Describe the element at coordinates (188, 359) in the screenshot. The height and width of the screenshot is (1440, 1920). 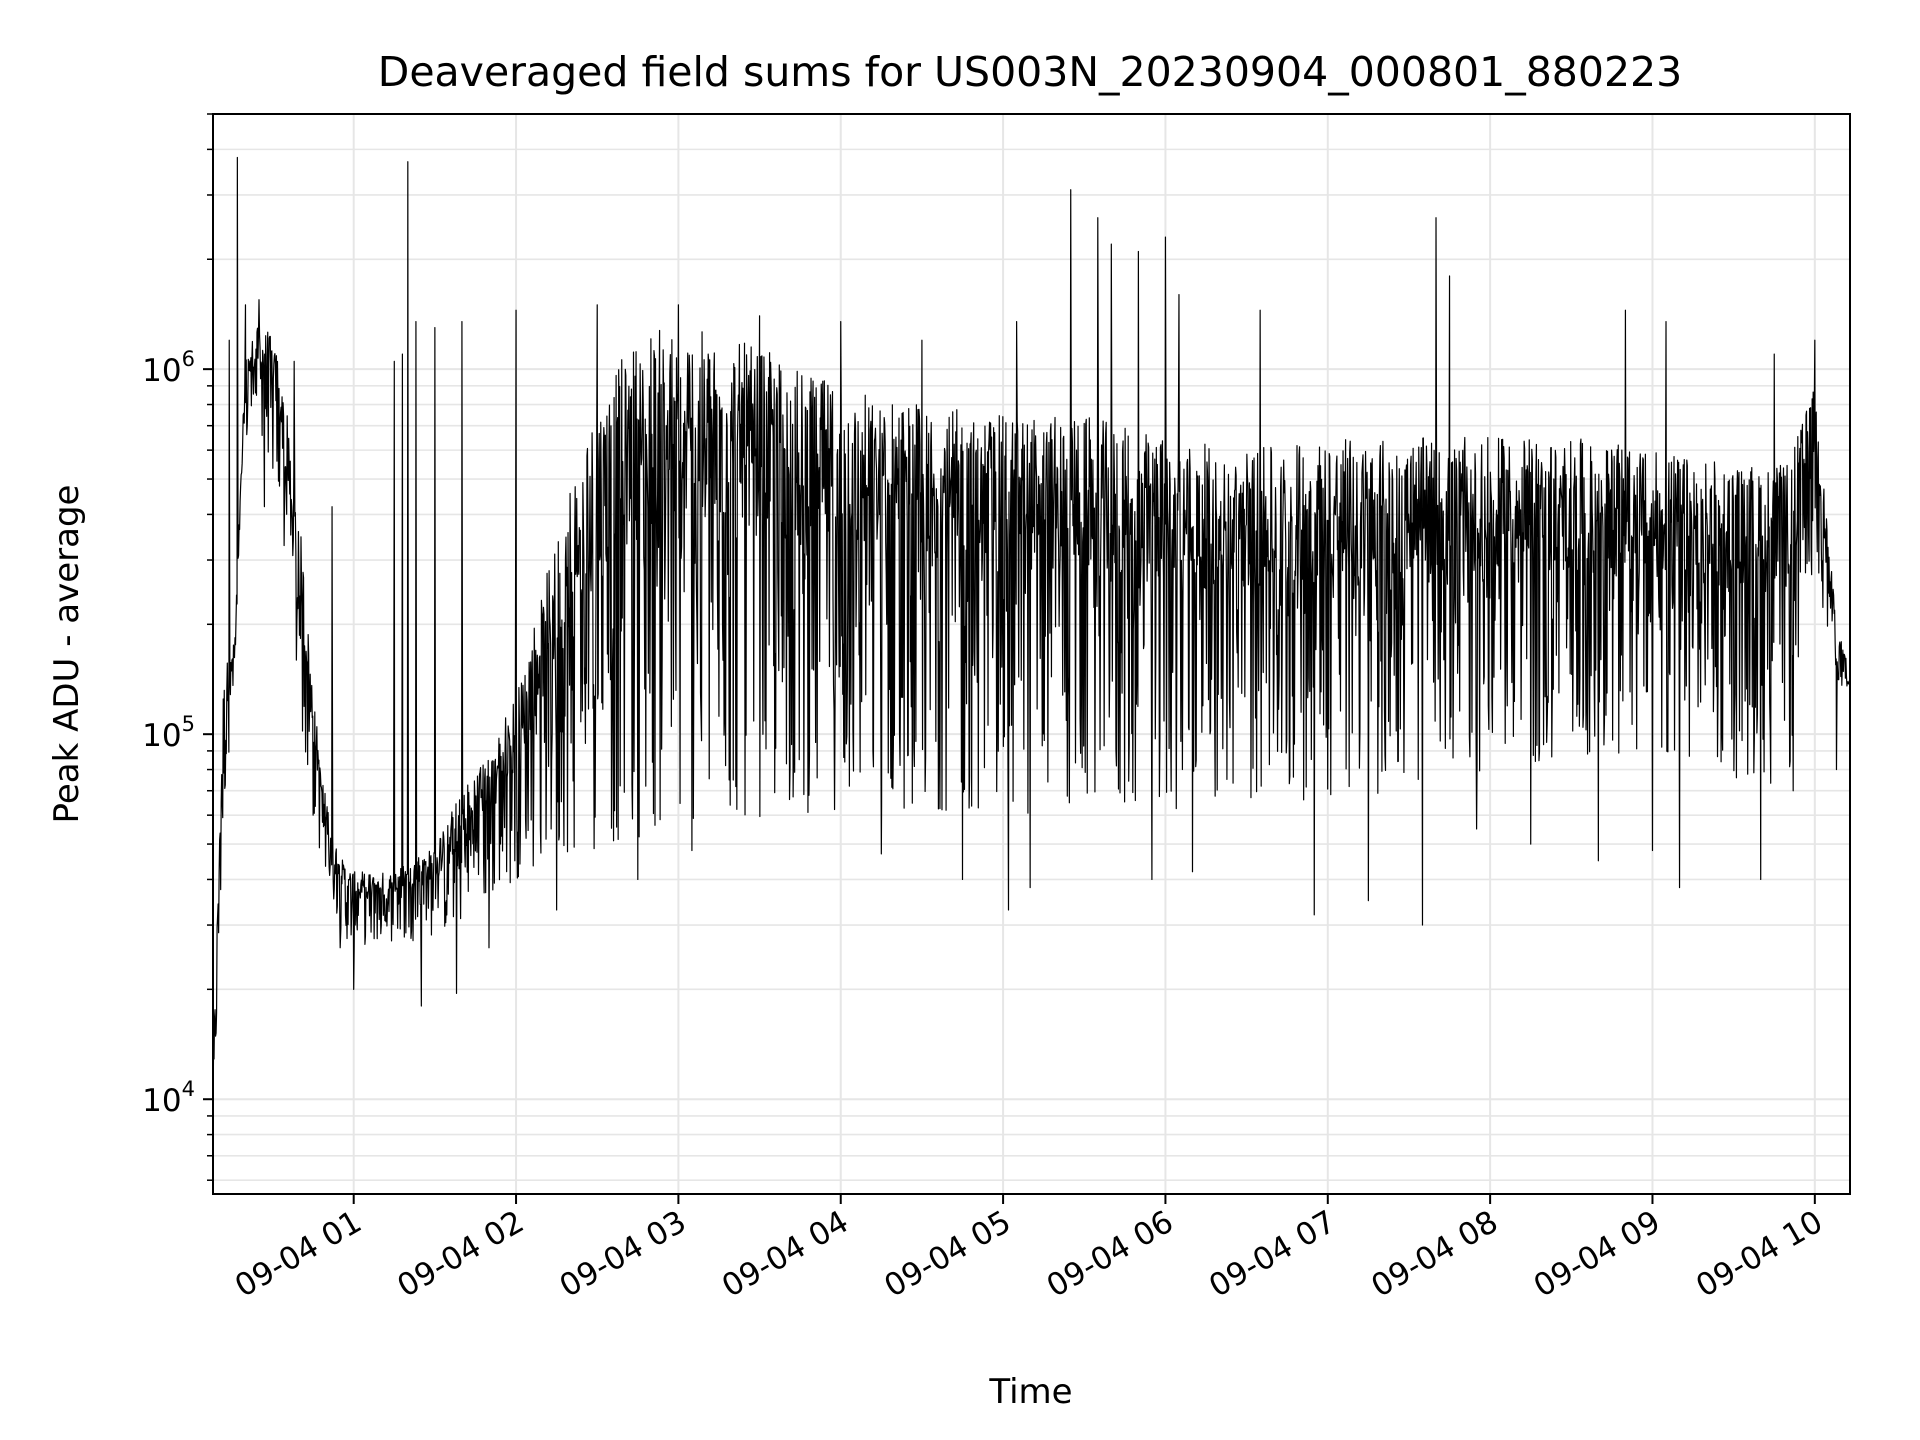
I see `y-tick-label-exponent: 6` at that location.